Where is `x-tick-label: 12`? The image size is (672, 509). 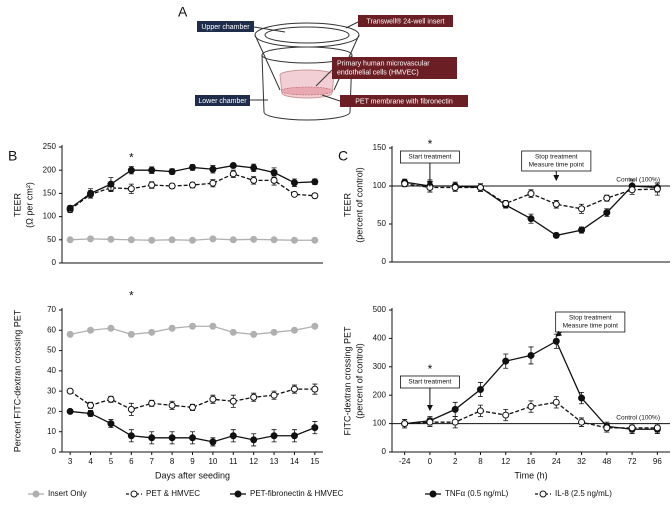 x-tick-label: 12 is located at coordinates (253, 461).